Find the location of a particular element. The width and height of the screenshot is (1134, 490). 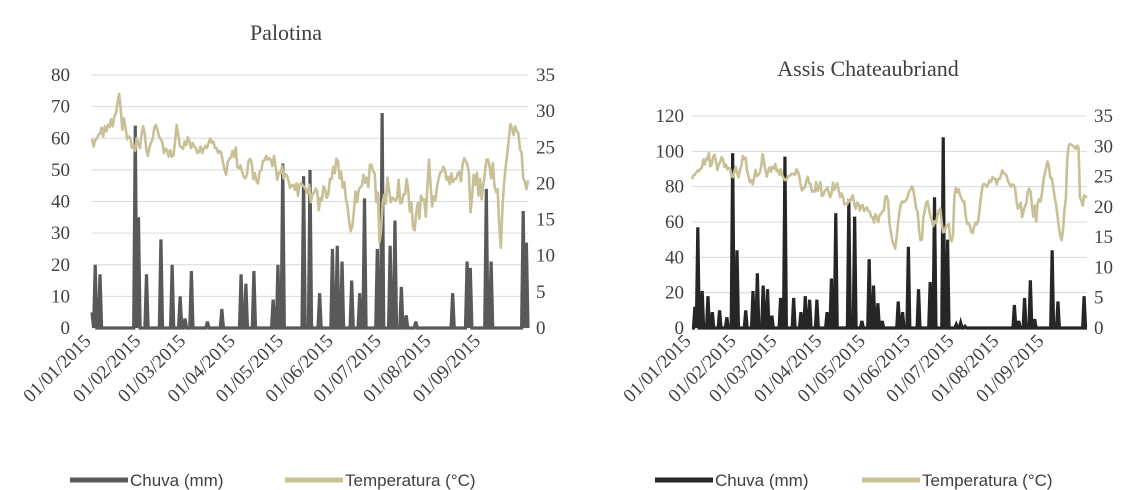

rain-series is located at coordinates (889, 233).